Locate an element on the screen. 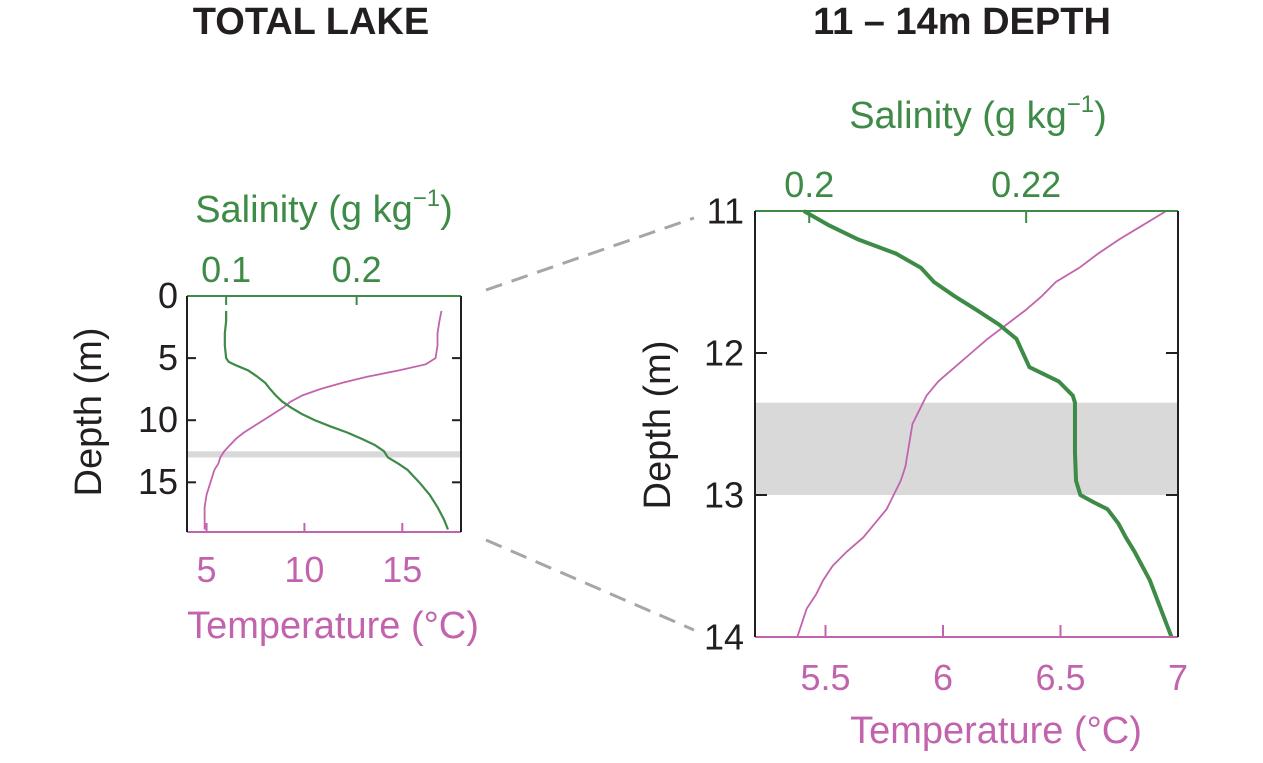 This screenshot has width=1263, height=763. y-tick-label: 5 is located at coordinates (168, 357).